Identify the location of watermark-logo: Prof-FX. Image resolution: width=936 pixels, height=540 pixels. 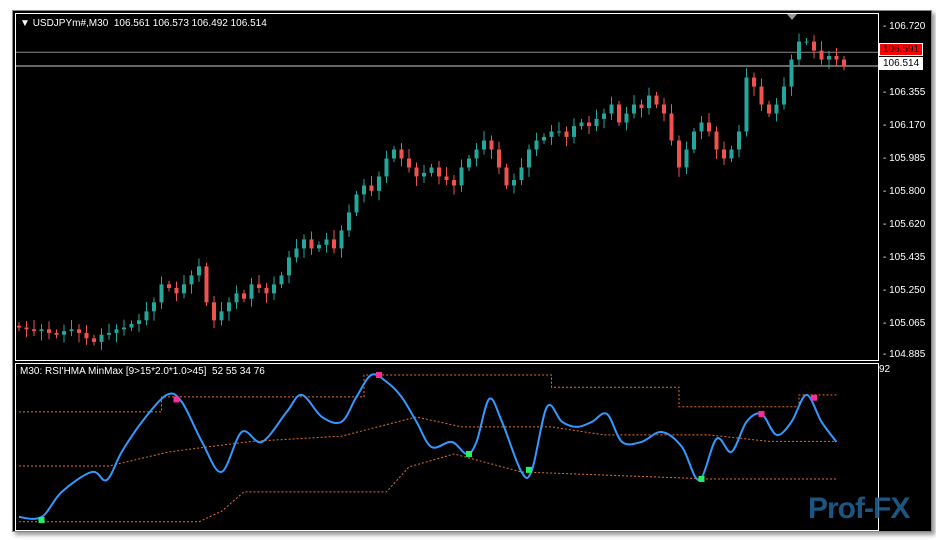
(859, 508).